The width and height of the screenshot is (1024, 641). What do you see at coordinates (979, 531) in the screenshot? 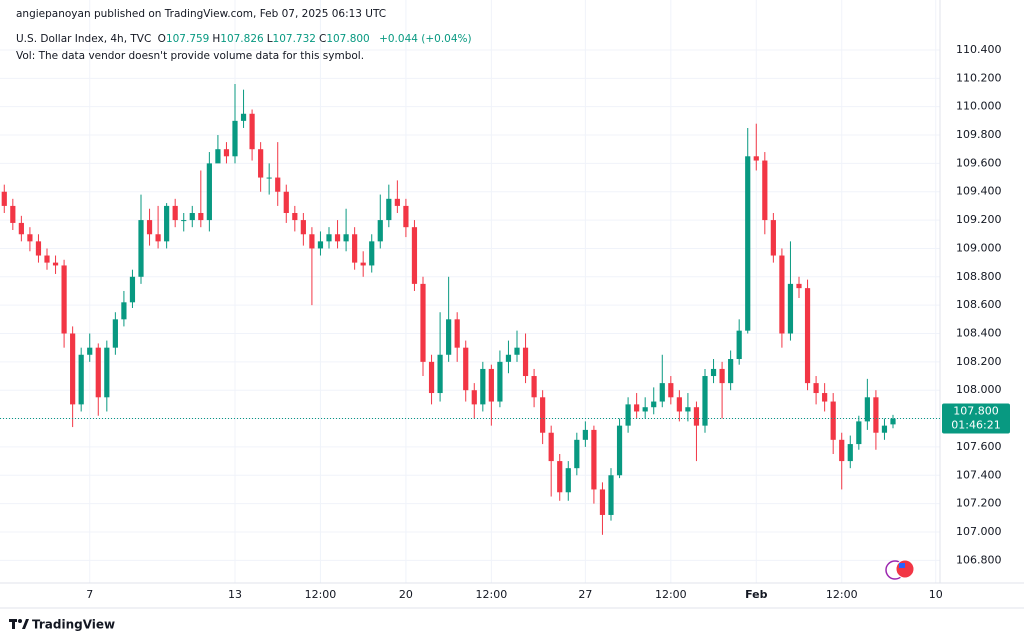
I see `y-tick-label: 107.000` at bounding box center [979, 531].